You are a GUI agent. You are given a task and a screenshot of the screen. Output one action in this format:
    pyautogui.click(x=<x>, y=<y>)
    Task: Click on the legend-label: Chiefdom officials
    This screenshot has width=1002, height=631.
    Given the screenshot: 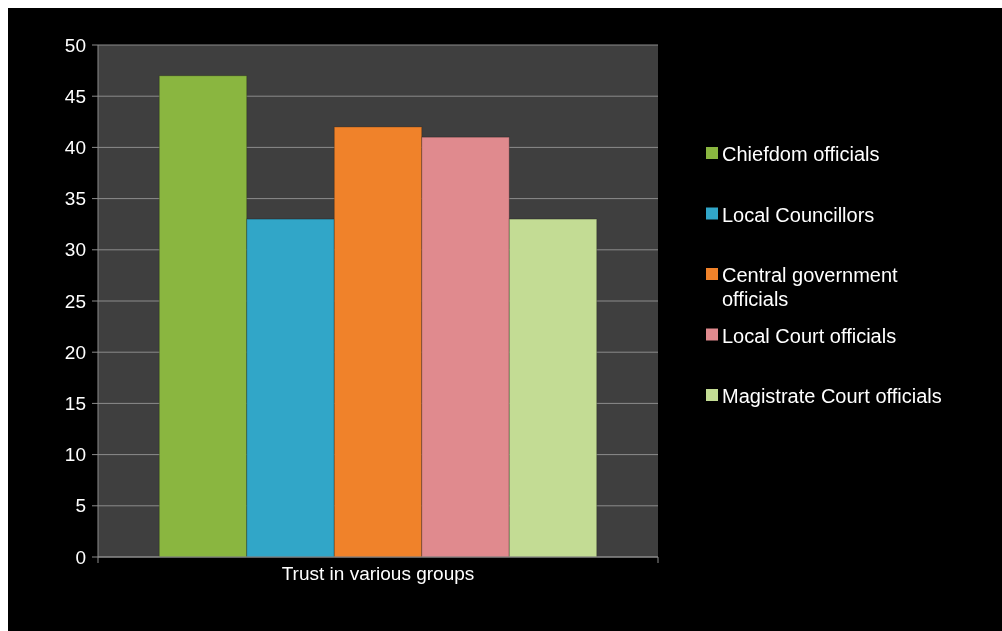 What is the action you would take?
    pyautogui.click(x=801, y=154)
    